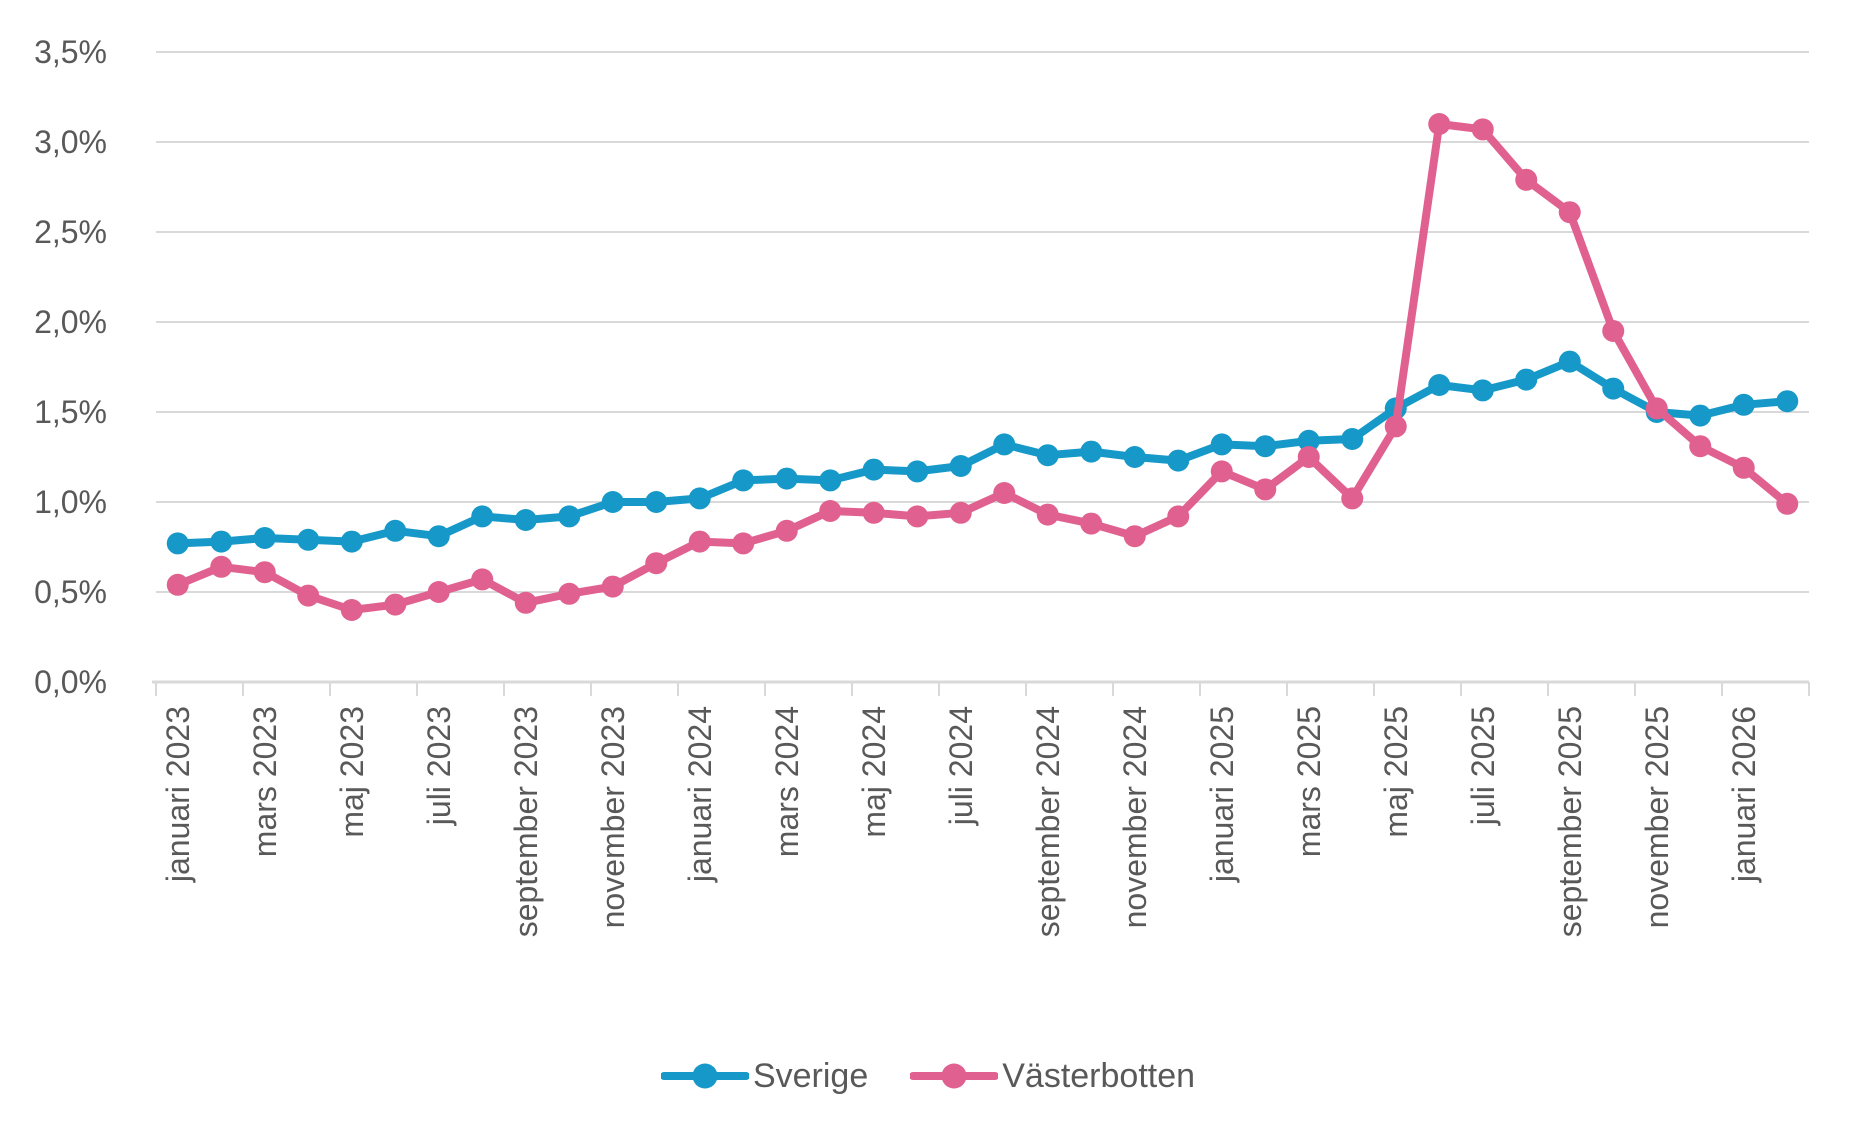 The height and width of the screenshot is (1143, 1856). Describe the element at coordinates (700, 794) in the screenshot. I see `x-axis-tick-label: januari 2024` at that location.